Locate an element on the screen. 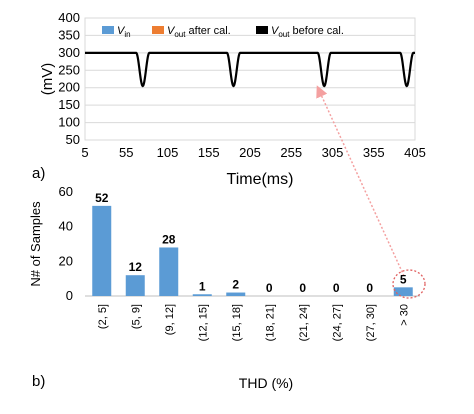 The height and width of the screenshot is (414, 474). thd-category-label: (12, 15] is located at coordinates (203, 322).